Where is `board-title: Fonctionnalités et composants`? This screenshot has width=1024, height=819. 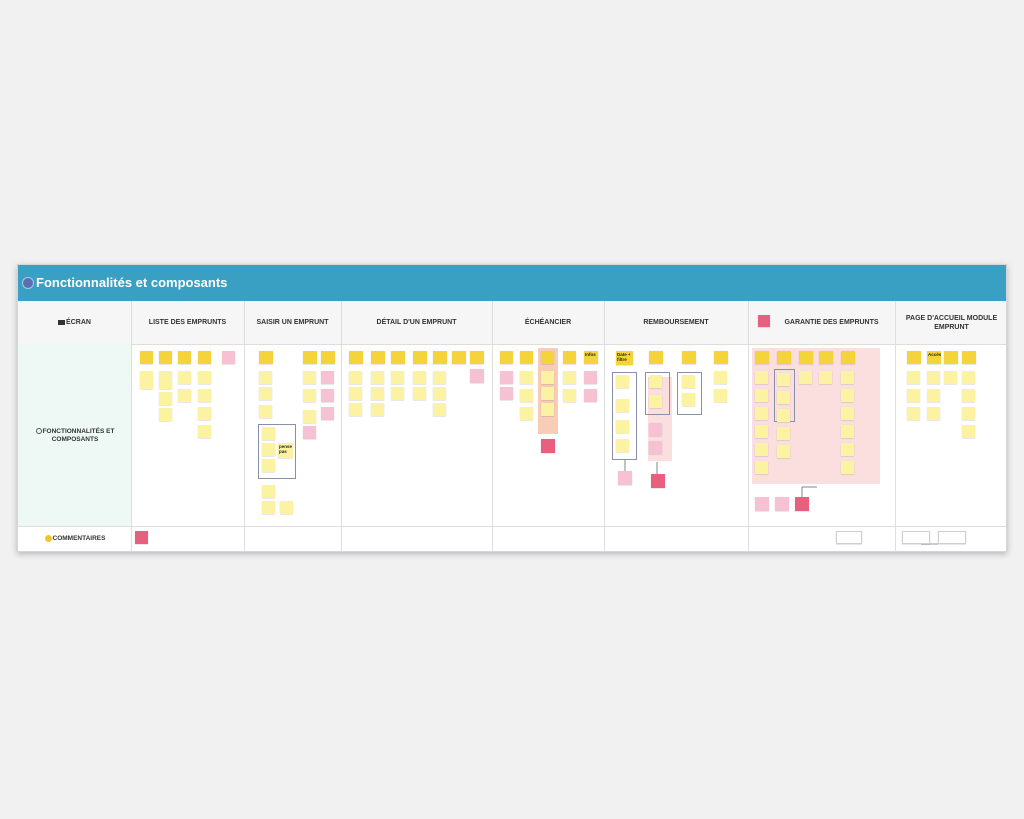
board-title: Fonctionnalités et composants is located at coordinates (132, 282).